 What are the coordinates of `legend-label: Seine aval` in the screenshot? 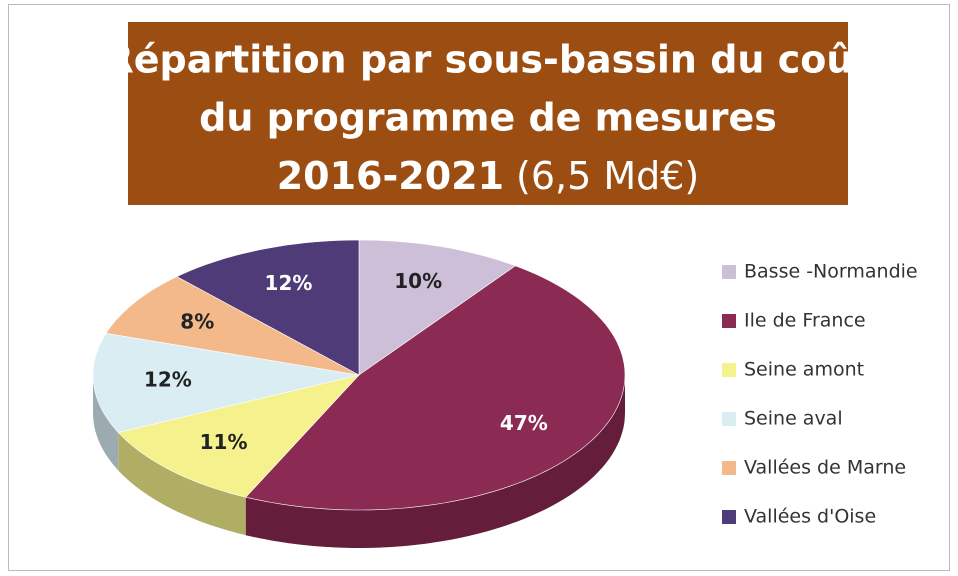 It's located at (793, 419).